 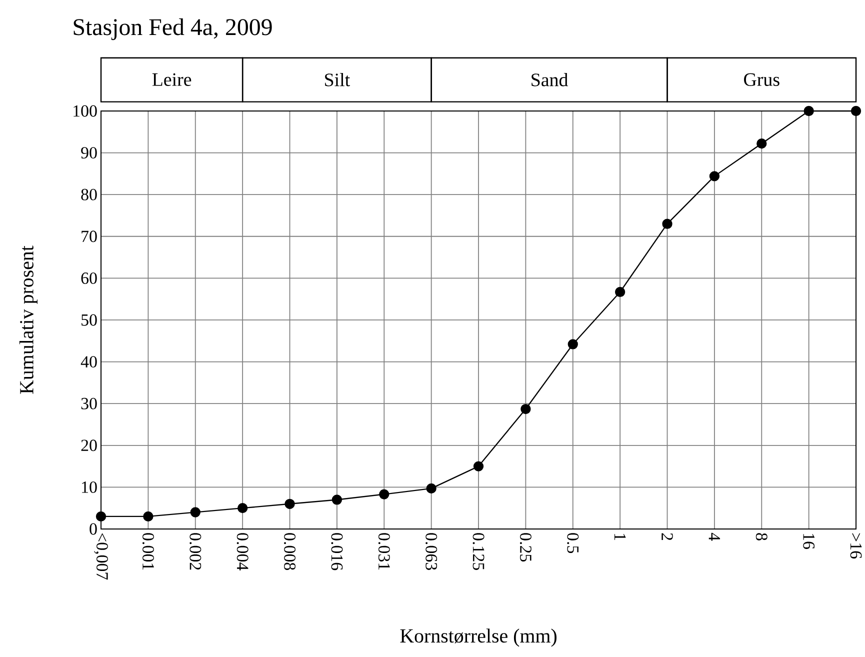 I want to click on y-tick-label: 100, so click(x=85, y=111).